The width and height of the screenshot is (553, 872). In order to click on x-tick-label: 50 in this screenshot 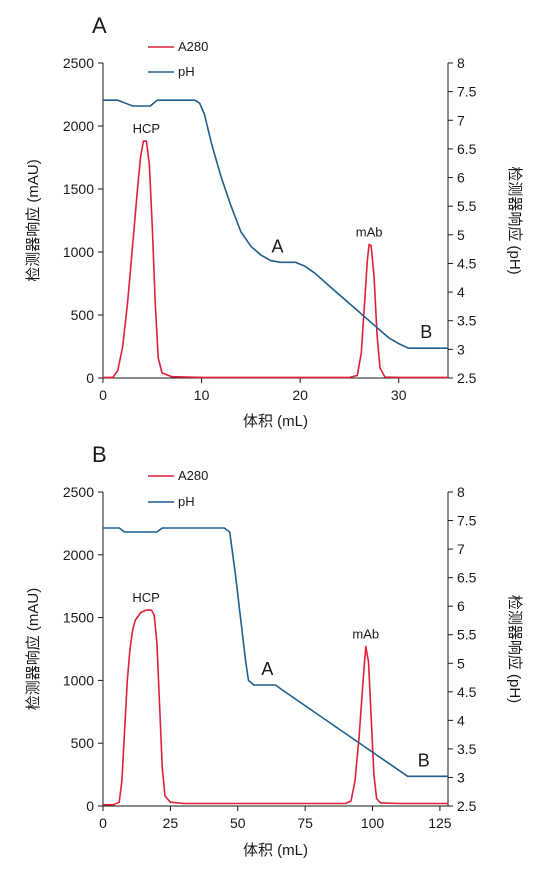, I will do `click(238, 823)`.